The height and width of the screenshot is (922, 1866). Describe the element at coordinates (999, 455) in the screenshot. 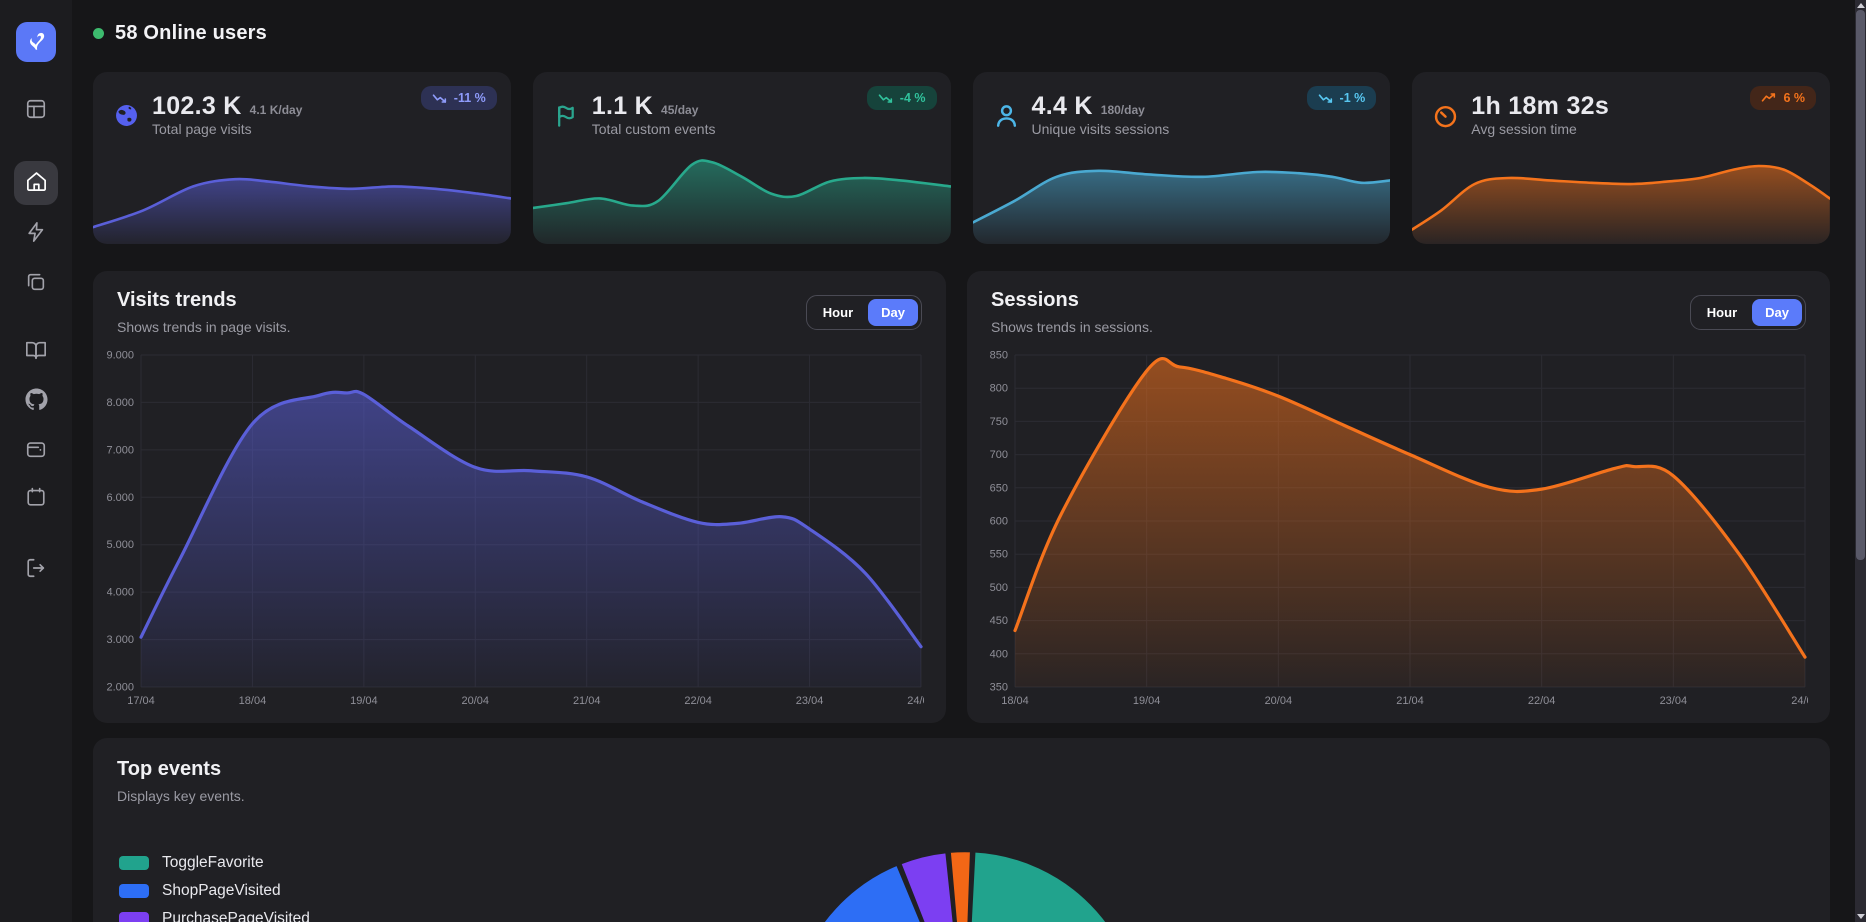

I see `svg-text: 700` at that location.